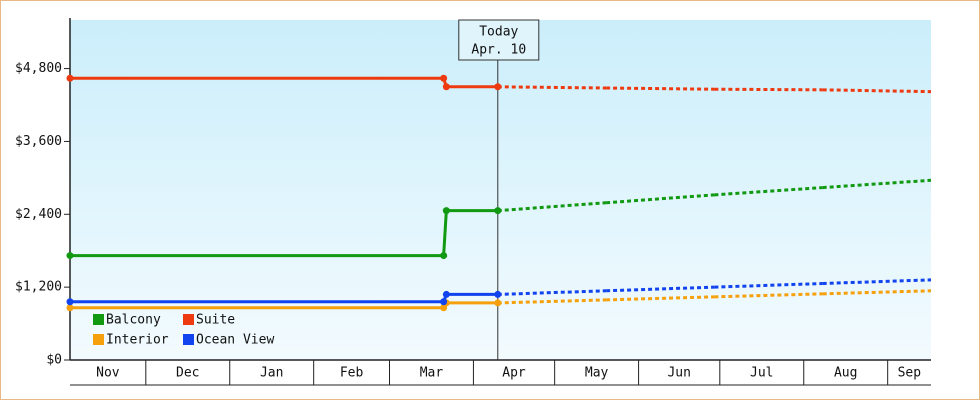 The image size is (980, 404). What do you see at coordinates (38, 287) in the screenshot?
I see `y-tick-label: $1,200` at bounding box center [38, 287].